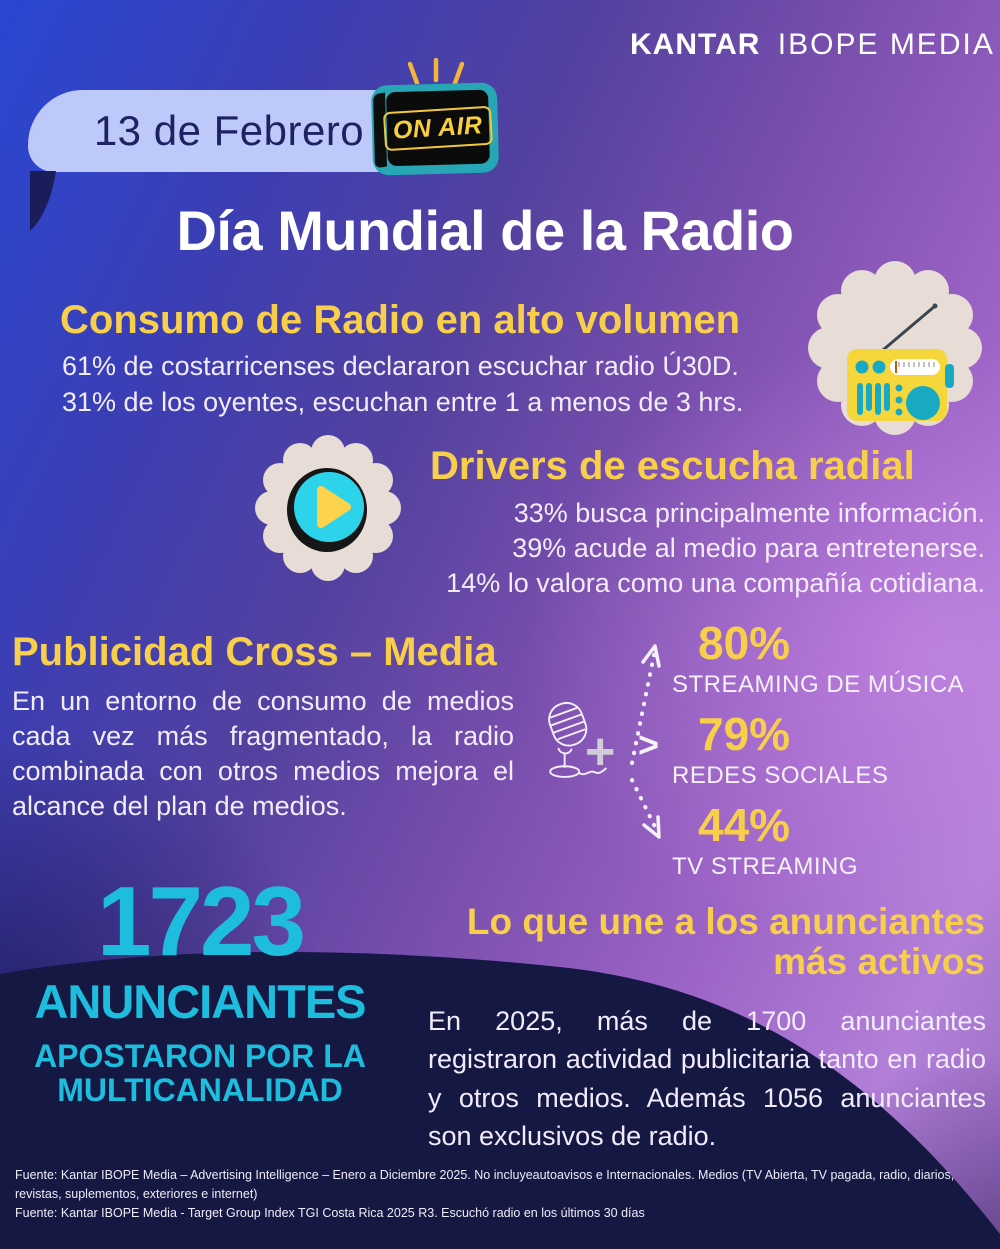 This screenshot has width=1000, height=1249. I want to click on tv-screen: ON AIR, so click(438, 128).